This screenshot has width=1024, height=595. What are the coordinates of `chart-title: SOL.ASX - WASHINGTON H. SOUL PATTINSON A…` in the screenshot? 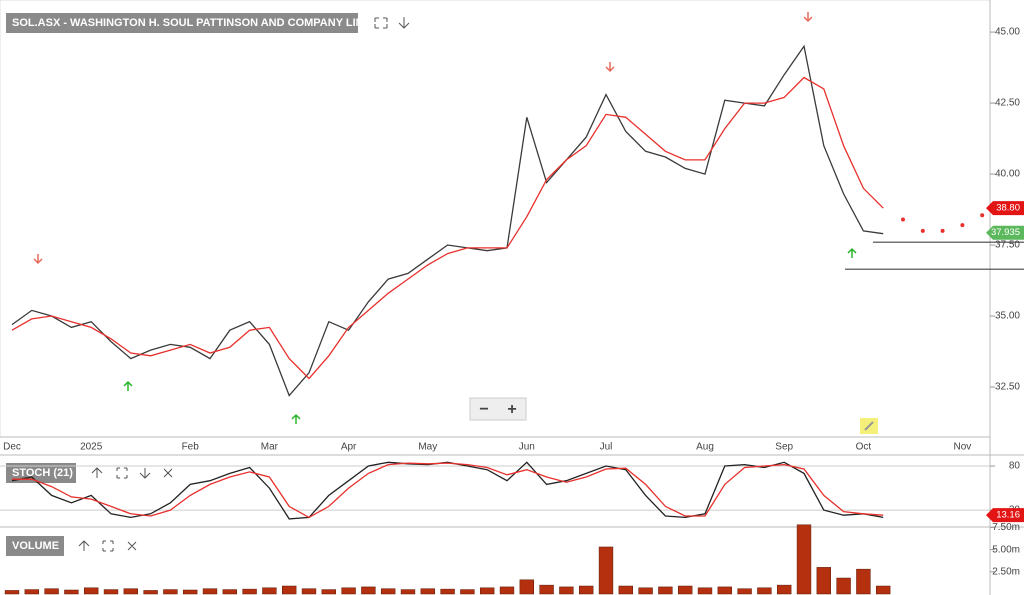 It's located at (201, 23).